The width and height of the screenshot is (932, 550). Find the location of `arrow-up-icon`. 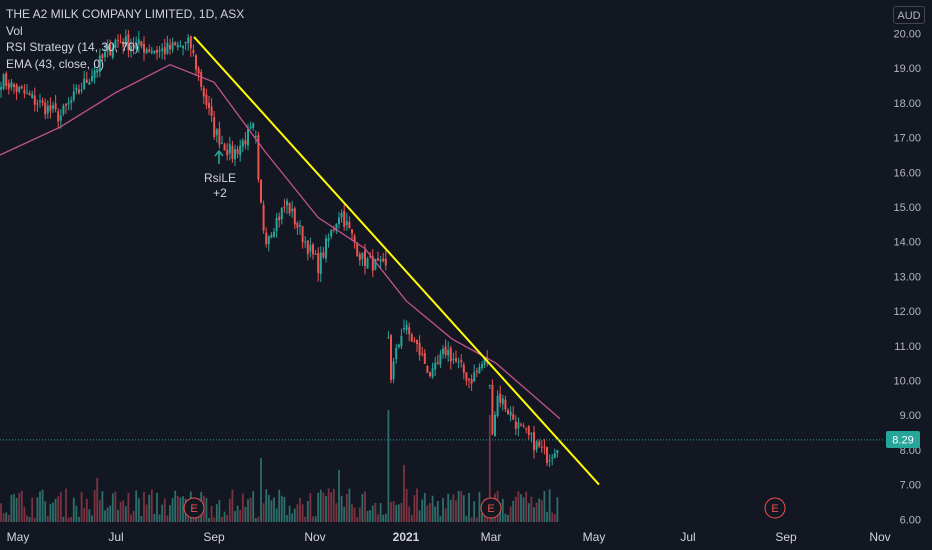

arrow-up-icon is located at coordinates (219, 156).